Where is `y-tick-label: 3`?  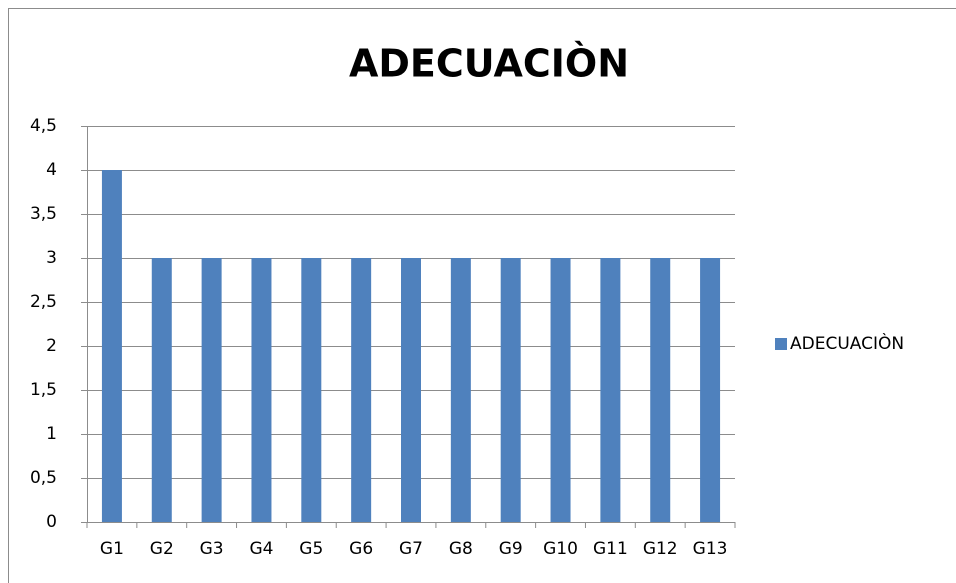
y-tick-label: 3 is located at coordinates (51, 258).